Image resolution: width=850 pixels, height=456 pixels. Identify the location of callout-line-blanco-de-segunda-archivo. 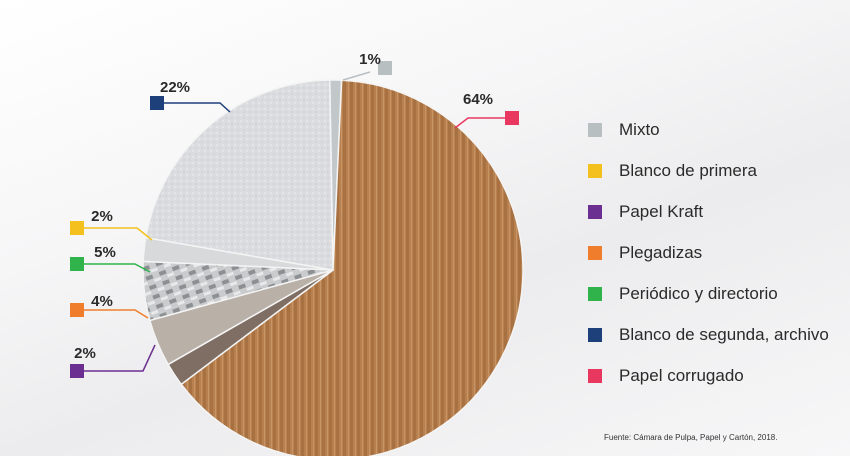
(197, 107).